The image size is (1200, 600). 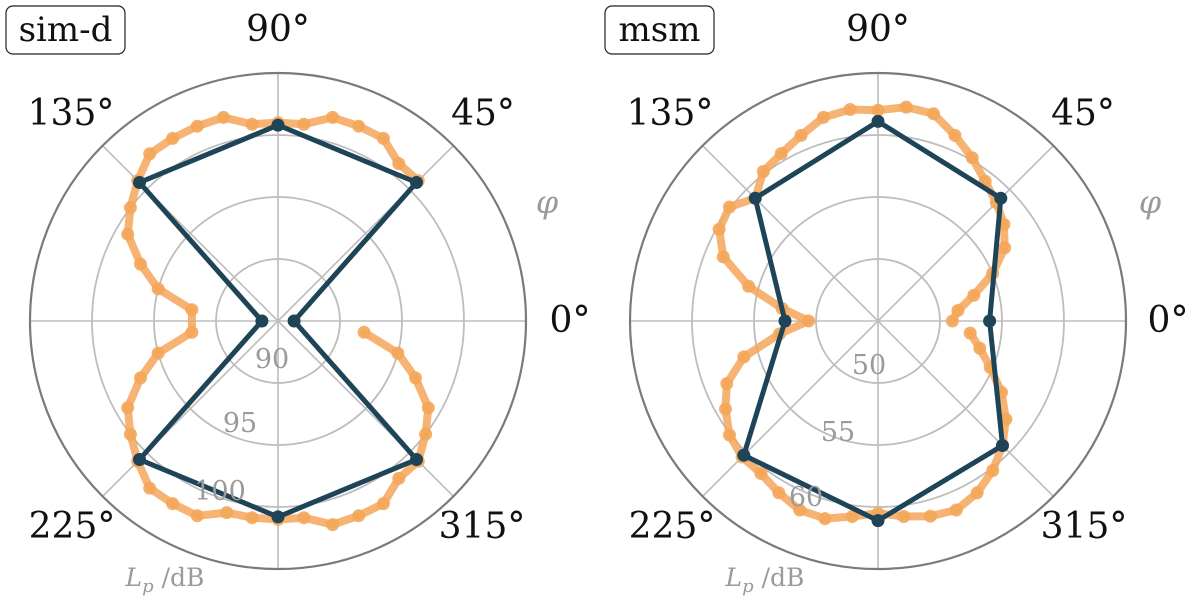 I want to click on panel-title: msm, so click(x=660, y=30).